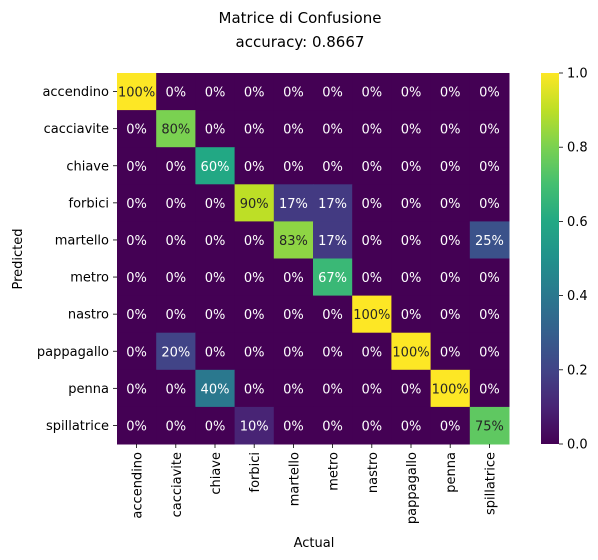  Describe the element at coordinates (451, 472) in the screenshot. I see `x-tick-label: penna` at that location.